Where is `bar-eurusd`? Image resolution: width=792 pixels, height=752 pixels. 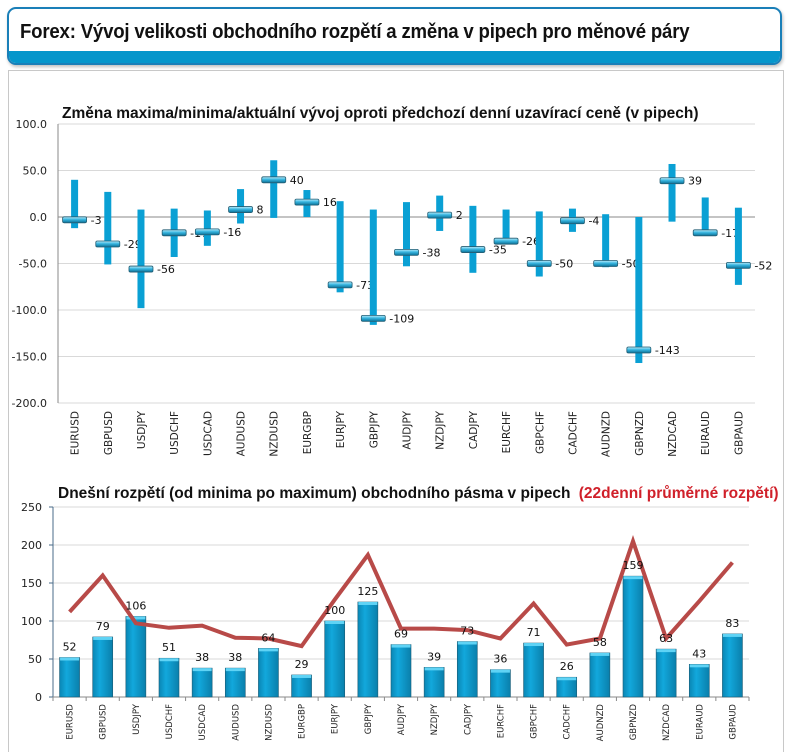 bar-eurusd is located at coordinates (69, 677).